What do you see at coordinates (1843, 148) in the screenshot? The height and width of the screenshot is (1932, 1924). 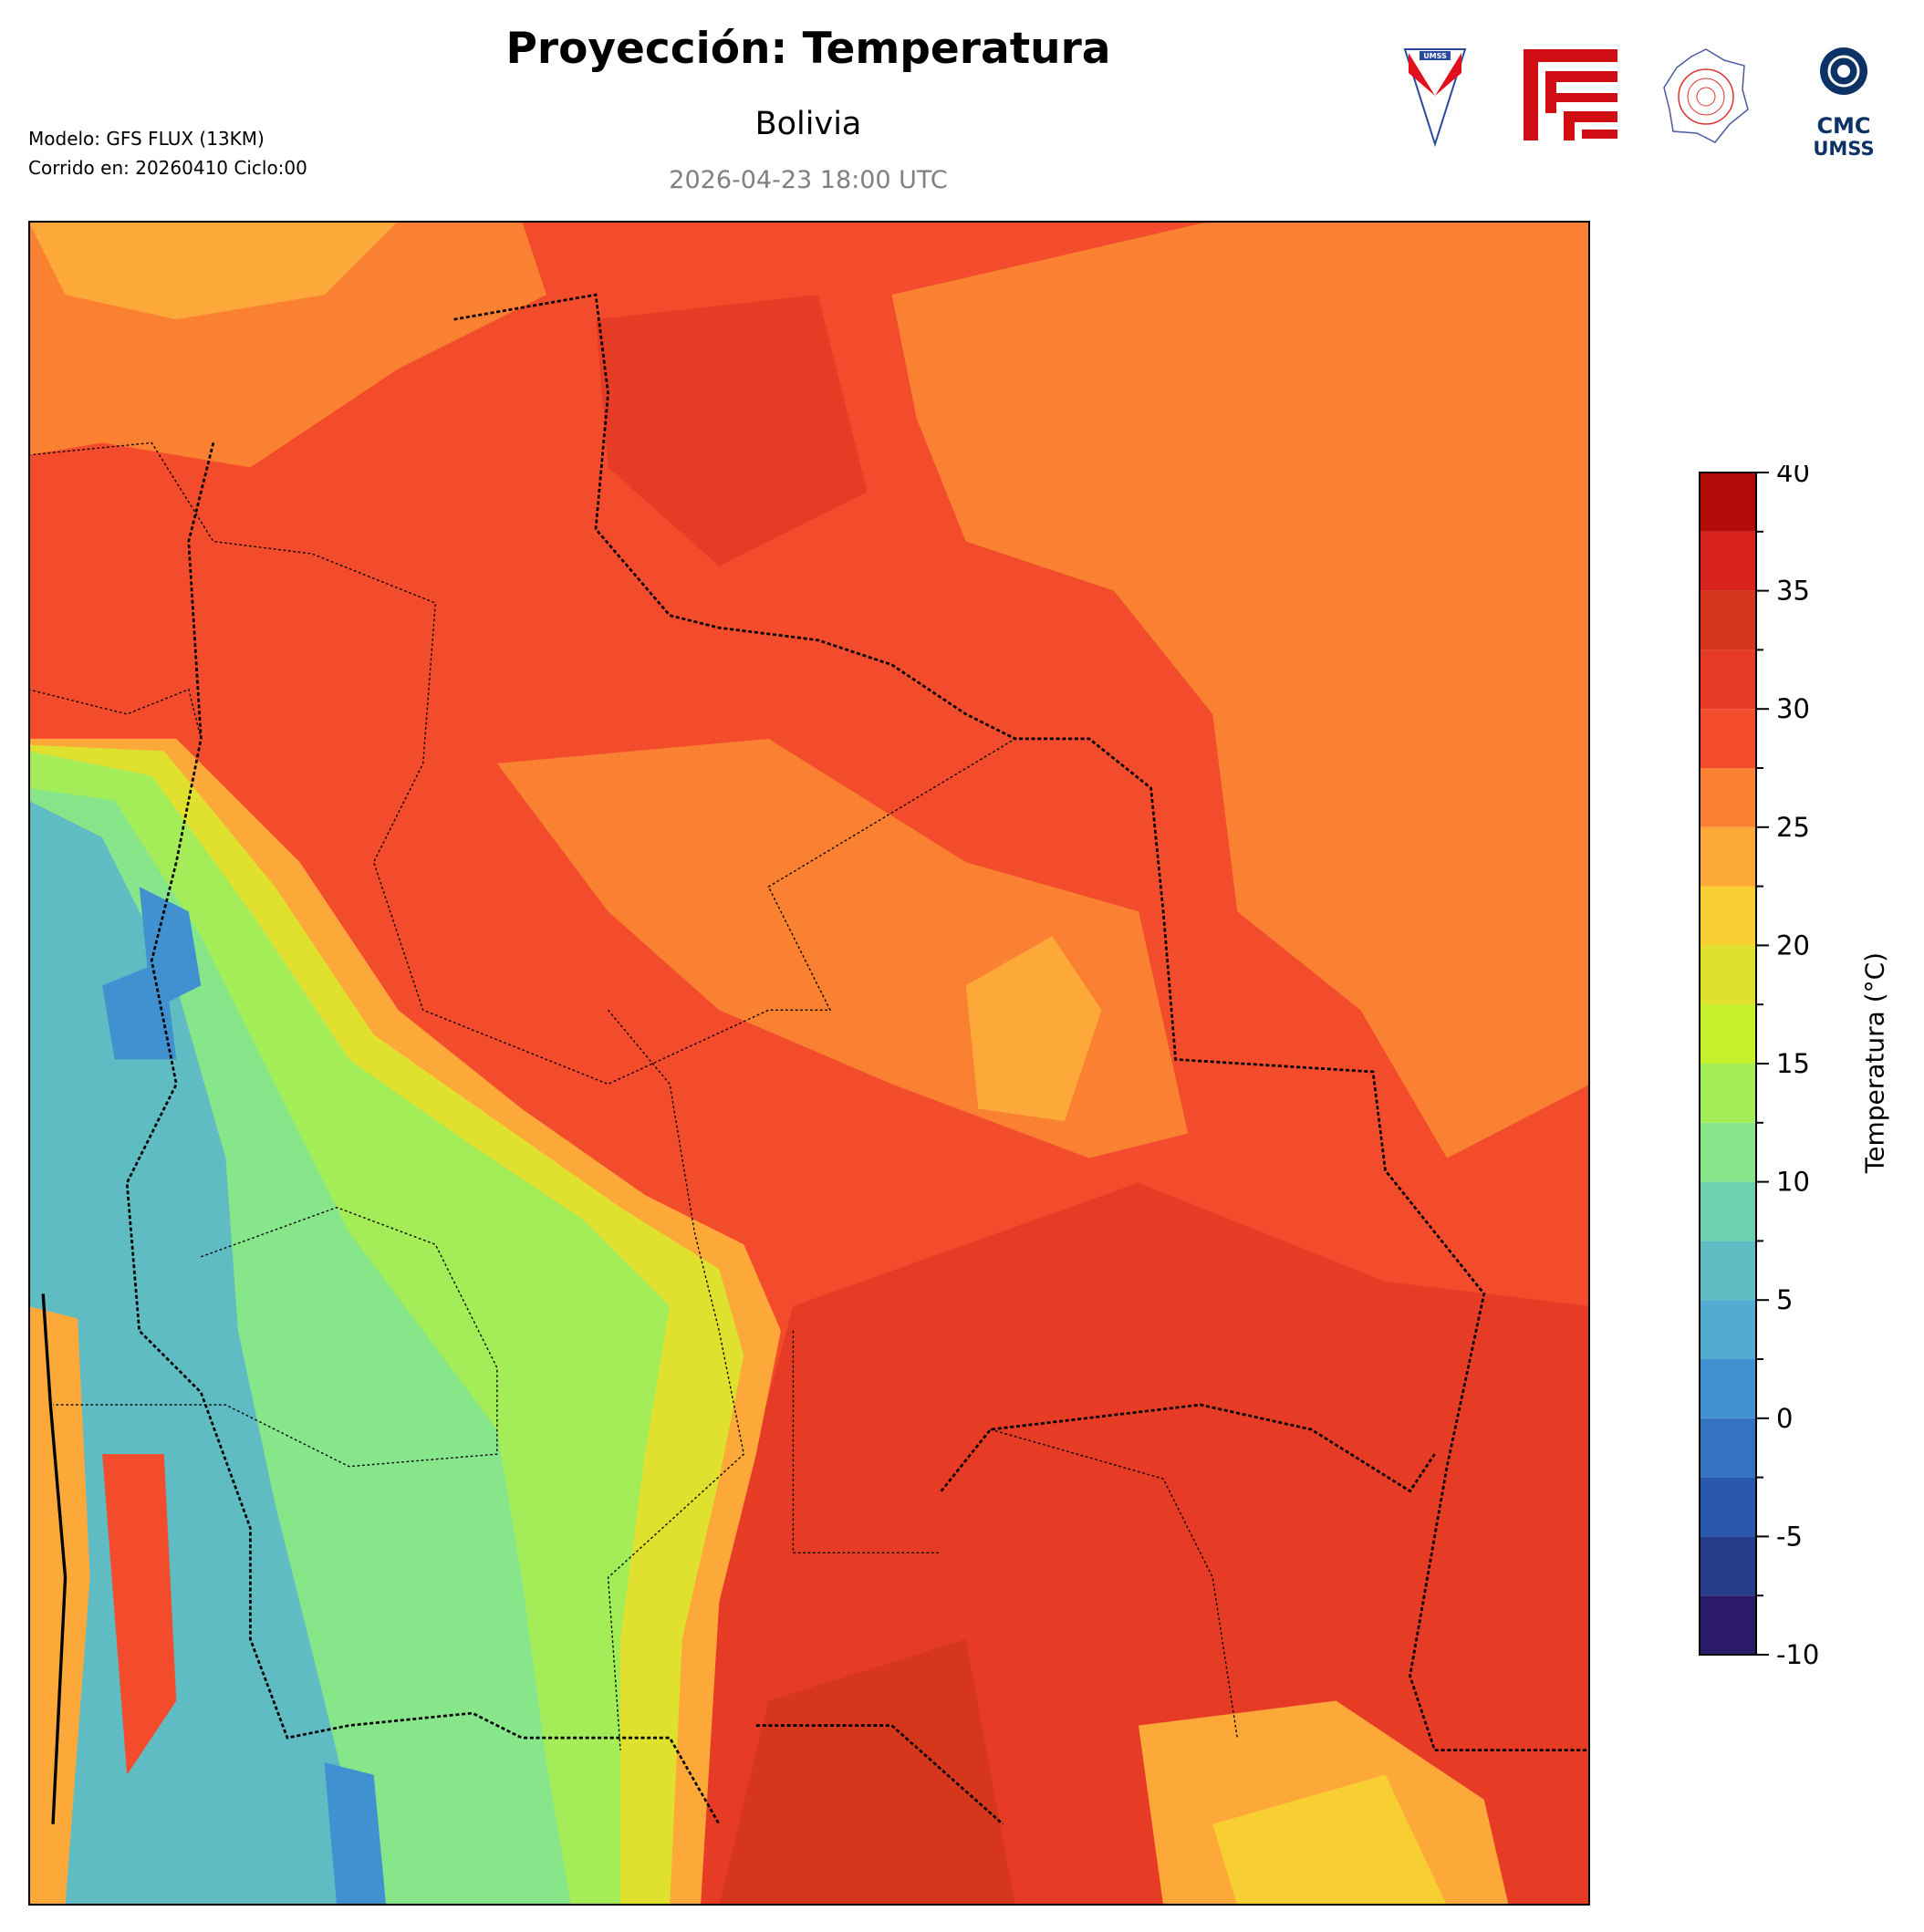 I see `cmc-logo-line2: UMSS` at bounding box center [1843, 148].